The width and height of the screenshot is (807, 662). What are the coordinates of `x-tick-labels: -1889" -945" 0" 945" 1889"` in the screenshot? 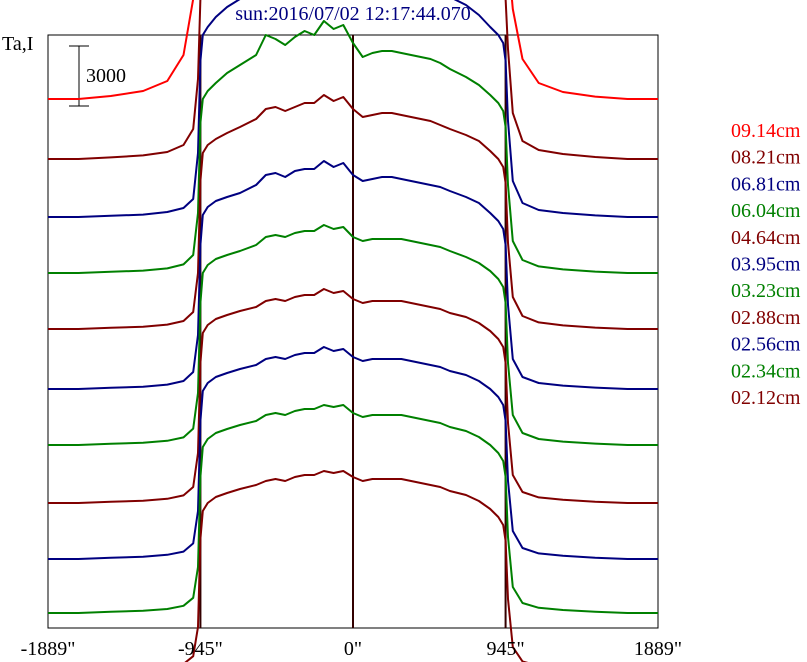 It's located at (352, 649).